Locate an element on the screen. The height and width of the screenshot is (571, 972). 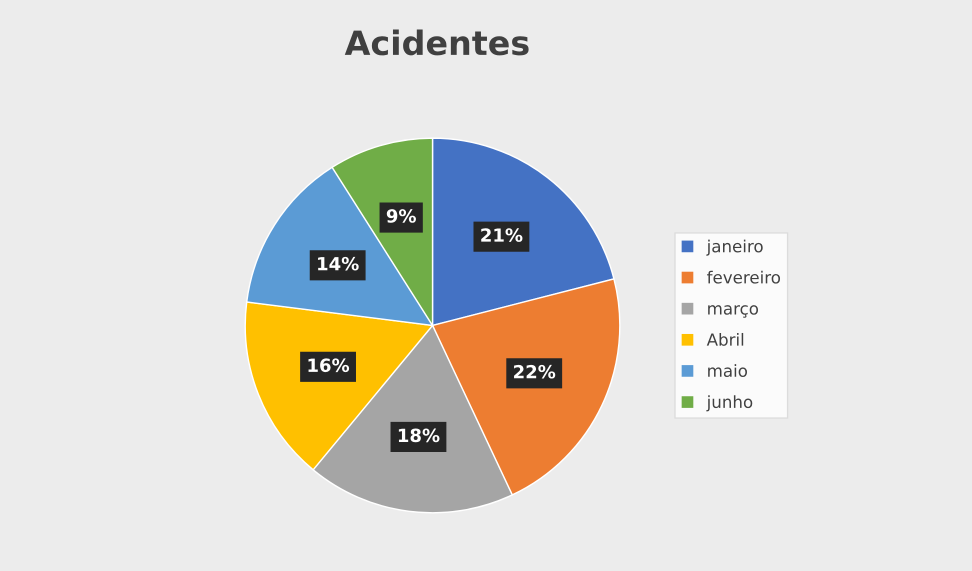
legend-label: maio is located at coordinates (728, 370).